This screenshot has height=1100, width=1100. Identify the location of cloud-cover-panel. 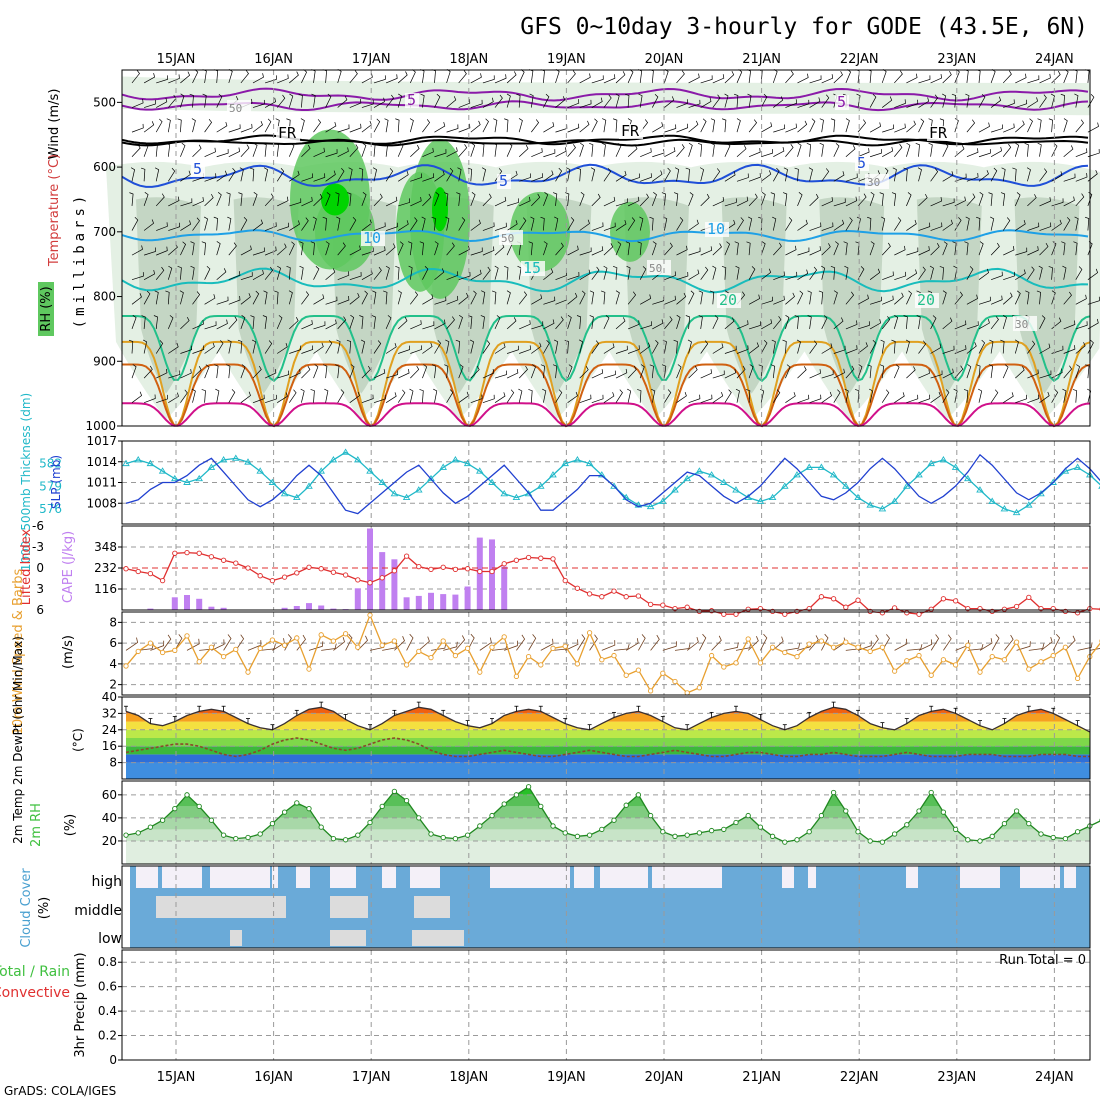
(606, 907).